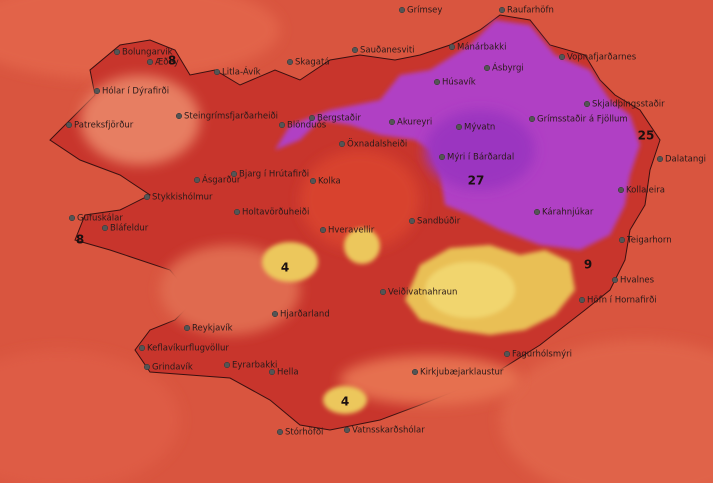 This screenshot has width=713, height=483. I want to click on station-name: Hólar í Dýrafirði, so click(135, 91).